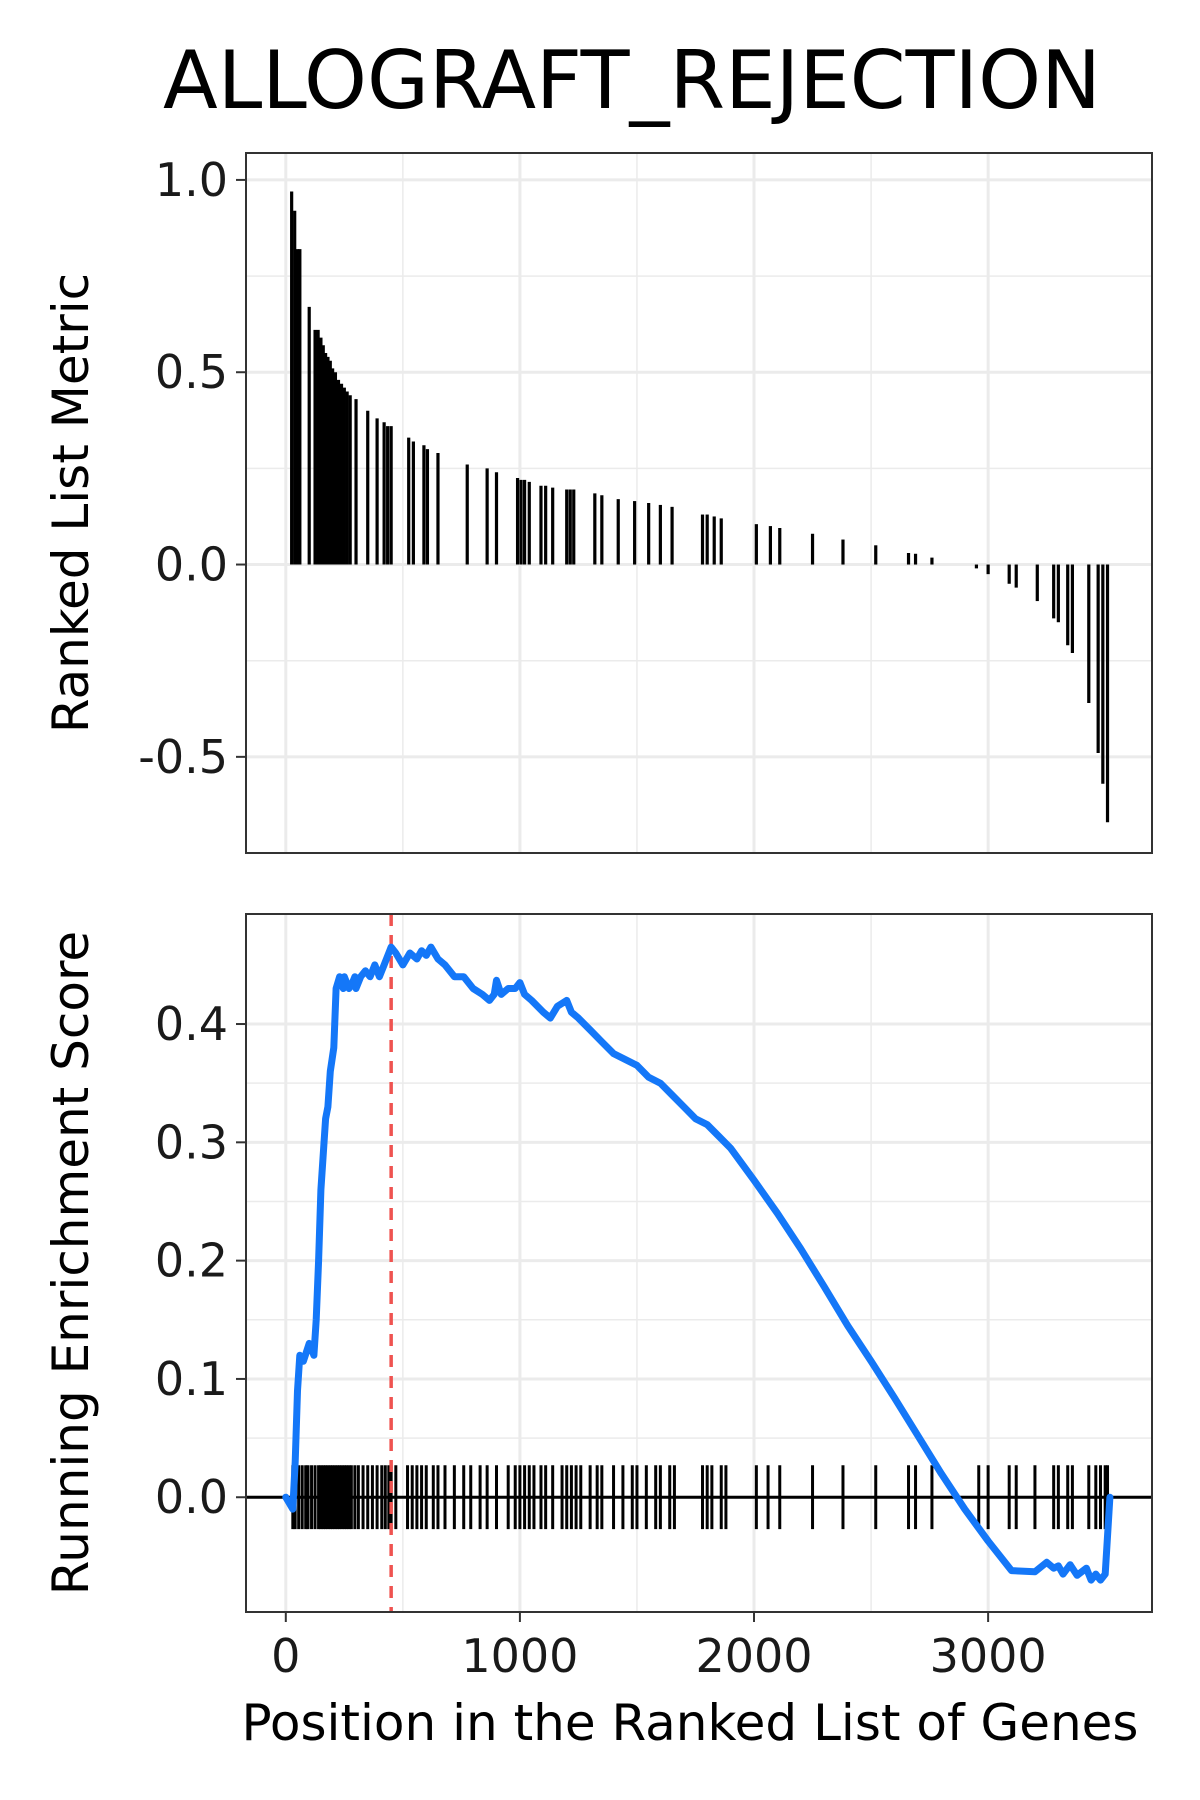 This screenshot has height=1800, width=1200. I want to click on y-tick-label: 1.0, so click(191, 180).